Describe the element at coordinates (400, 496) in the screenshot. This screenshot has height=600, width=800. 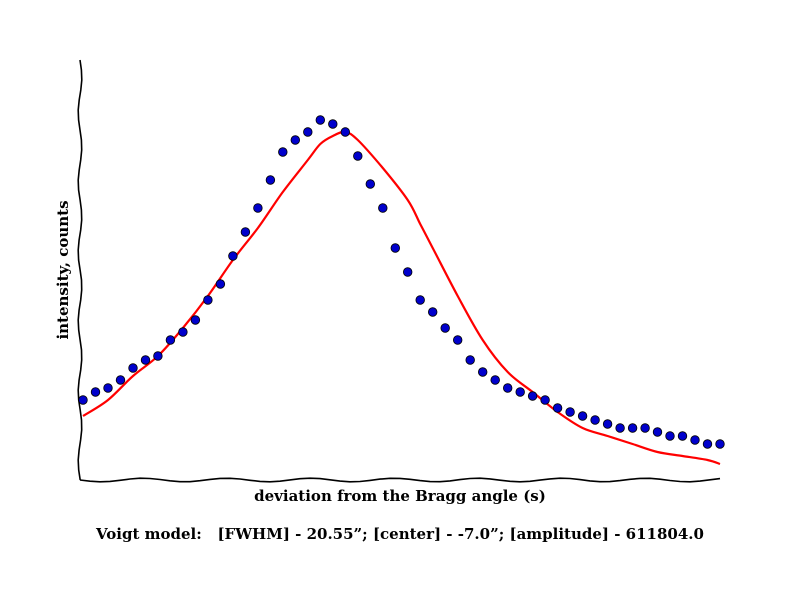
I see `x-axis-label: deviation from the Bragg angle (s)` at that location.